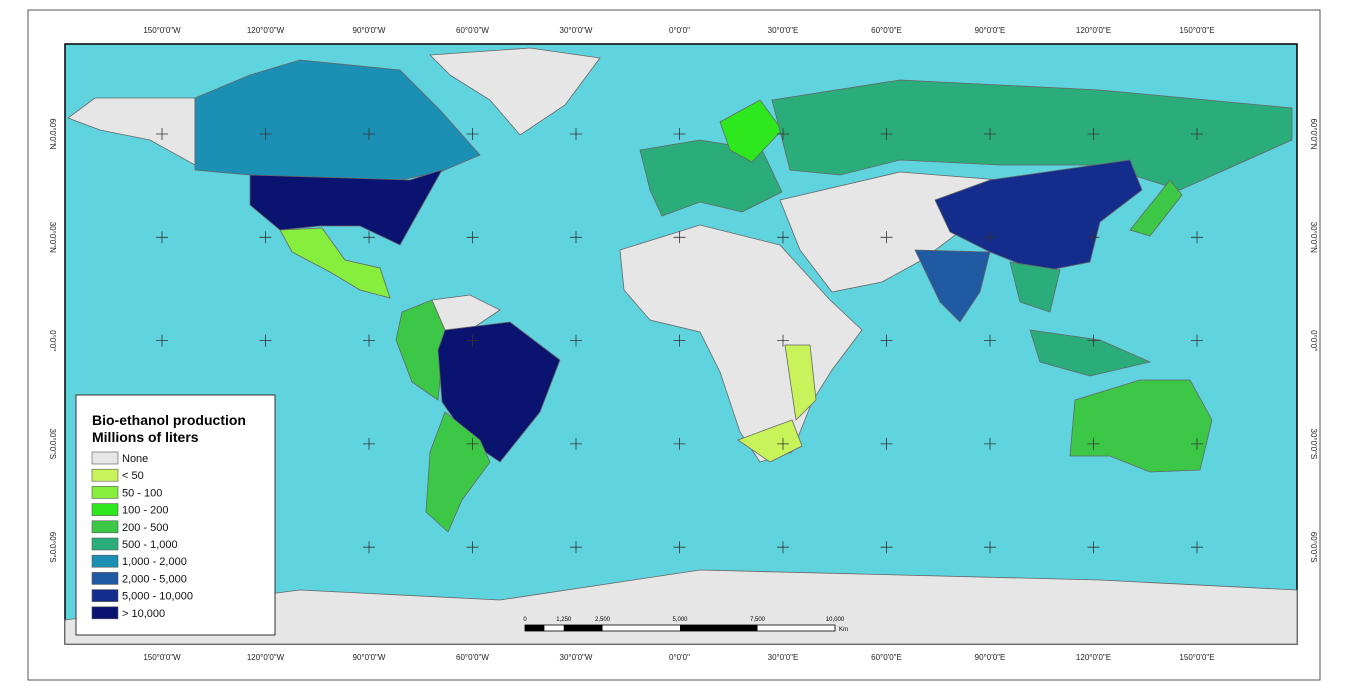 Image resolution: width=1350 pixels, height=697 pixels. I want to click on canada, so click(337, 120).